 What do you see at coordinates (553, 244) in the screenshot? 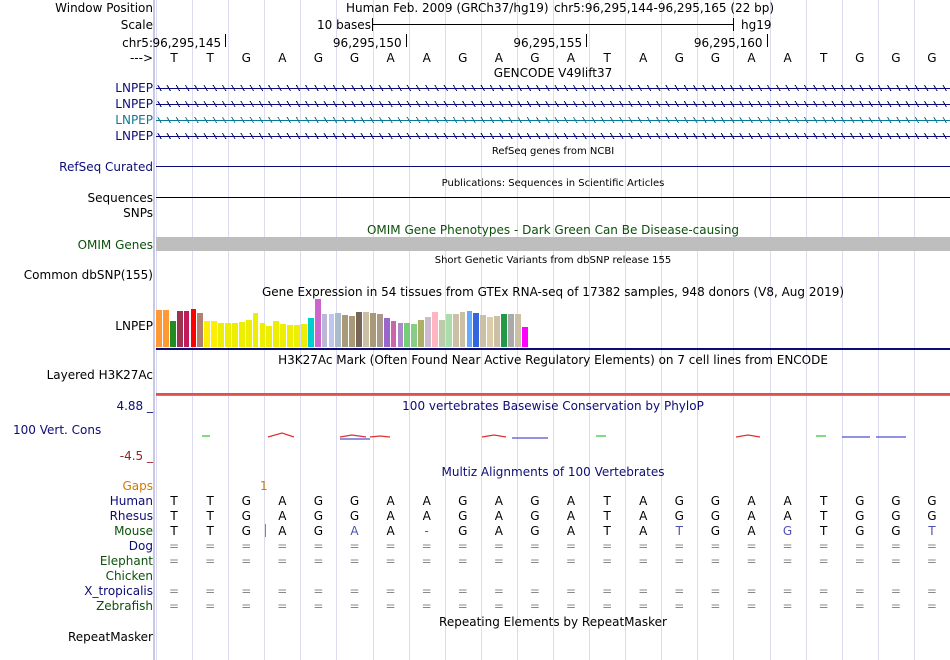
I see `omim-feature` at bounding box center [553, 244].